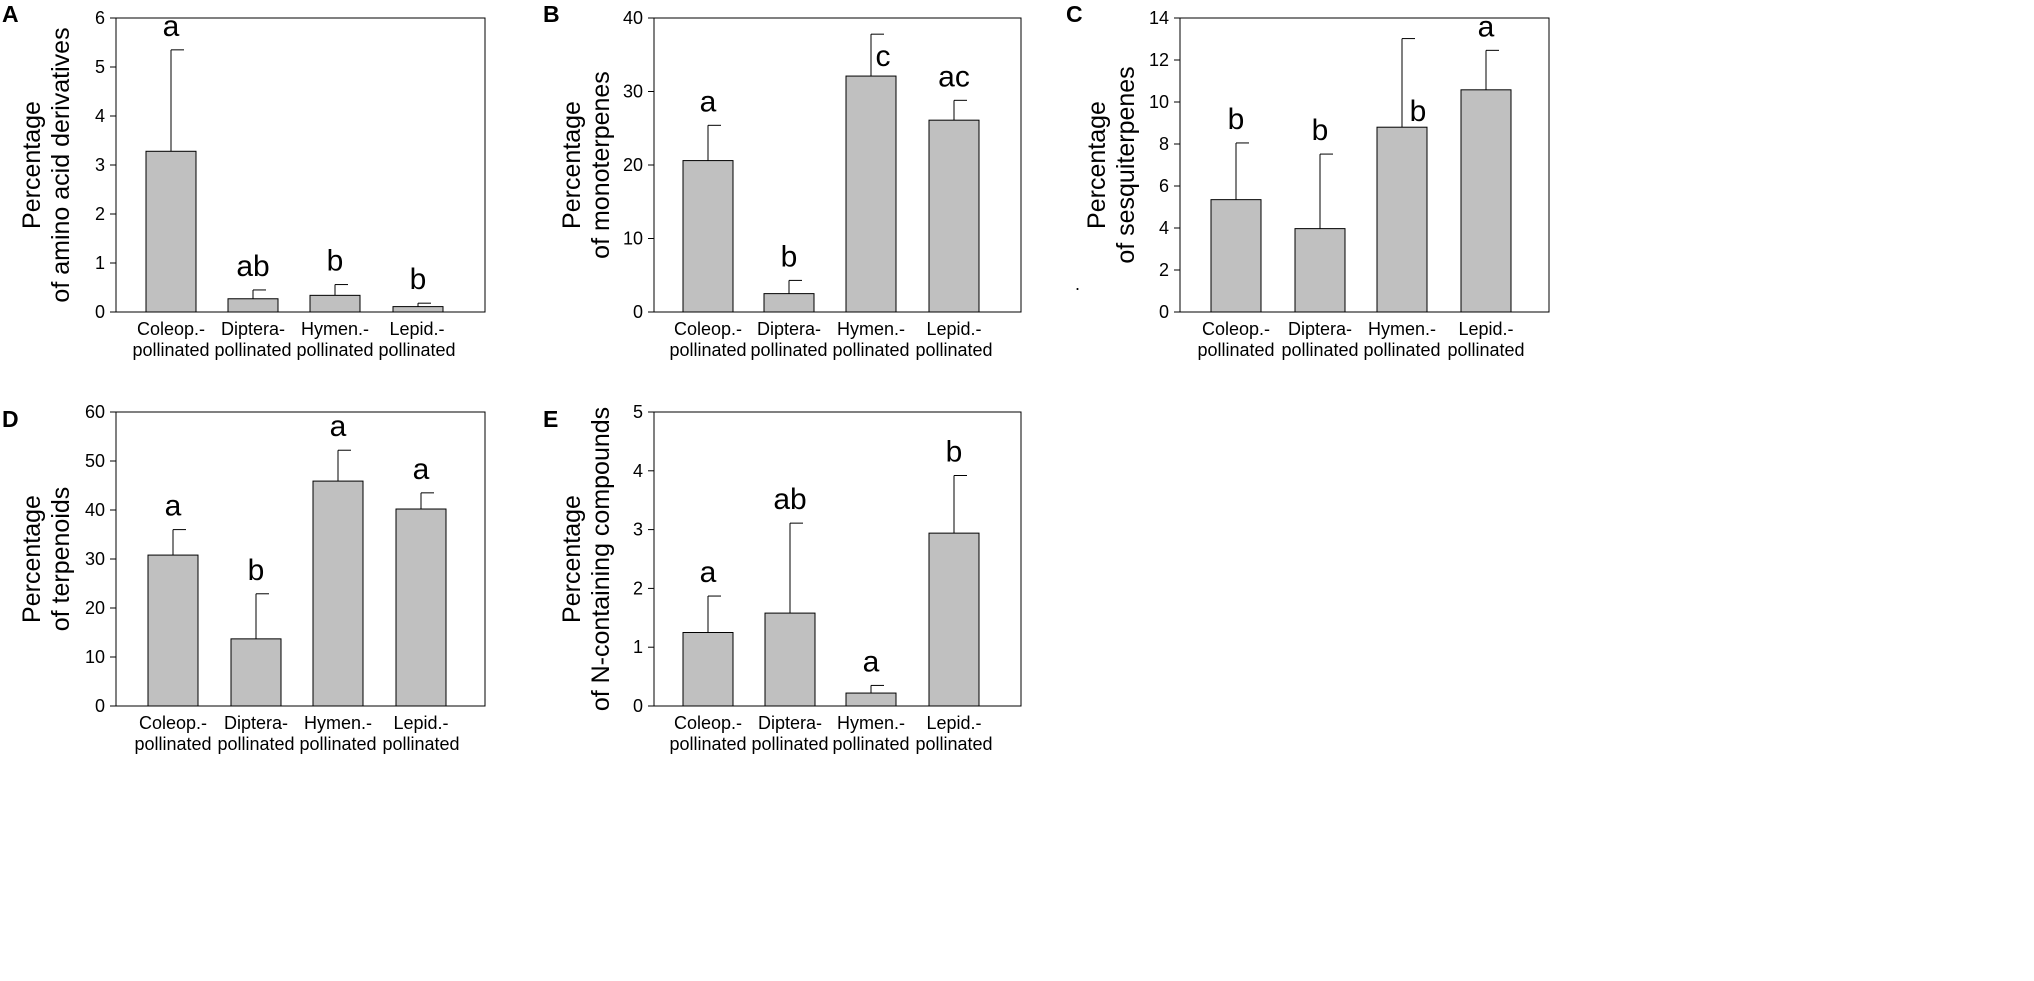 Image resolution: width=2034 pixels, height=981 pixels. Describe the element at coordinates (1159, 102) in the screenshot. I see `panel-c-ytick-label: 10` at that location.